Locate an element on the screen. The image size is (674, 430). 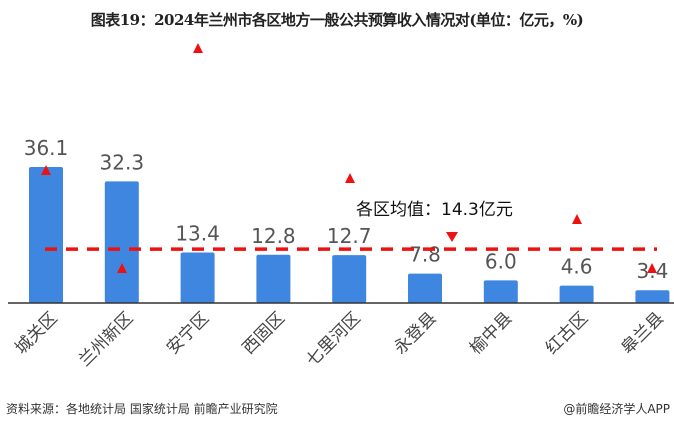
x-tick-label: 皋兰县 is located at coordinates (643, 333).